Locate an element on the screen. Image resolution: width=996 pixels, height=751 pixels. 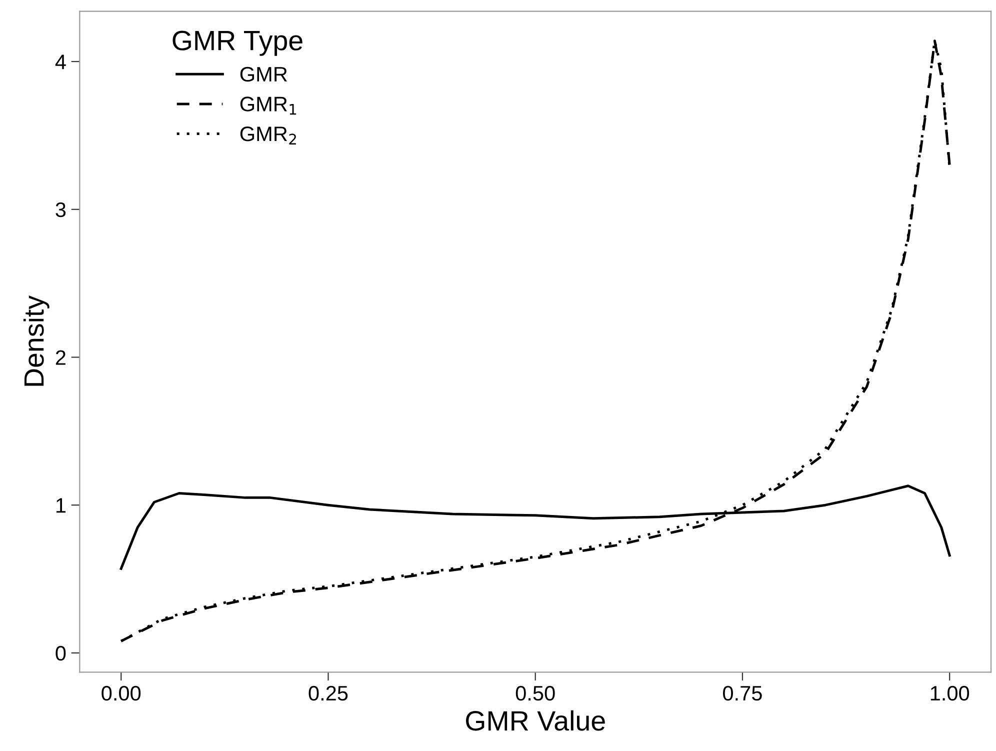
y-tick-label: 2 is located at coordinates (61, 357).